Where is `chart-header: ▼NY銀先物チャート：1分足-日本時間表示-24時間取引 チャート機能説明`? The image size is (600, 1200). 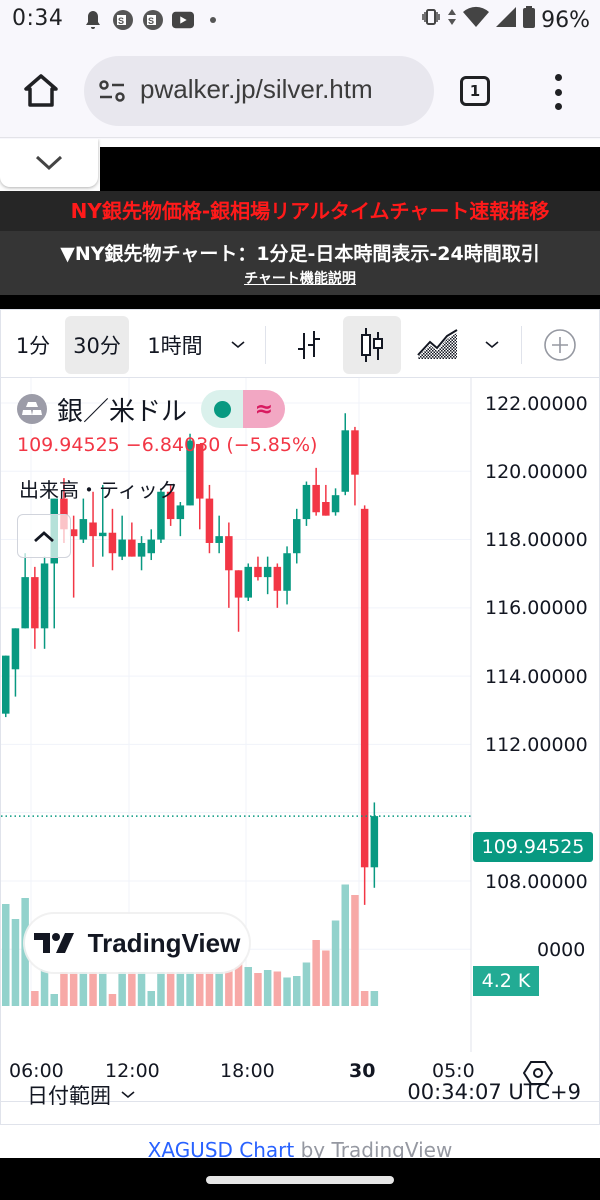 chart-header: ▼NY銀先物チャート：1分足-日本時間表示-24時間取引 チャート機能説明 is located at coordinates (300, 263).